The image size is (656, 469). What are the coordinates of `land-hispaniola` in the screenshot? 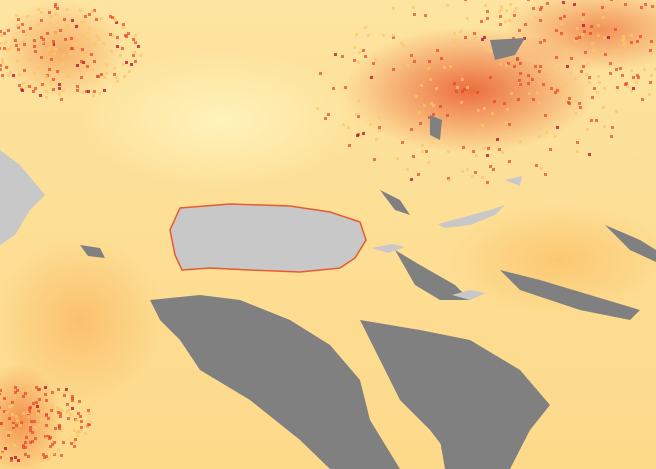 It's located at (22, 197).